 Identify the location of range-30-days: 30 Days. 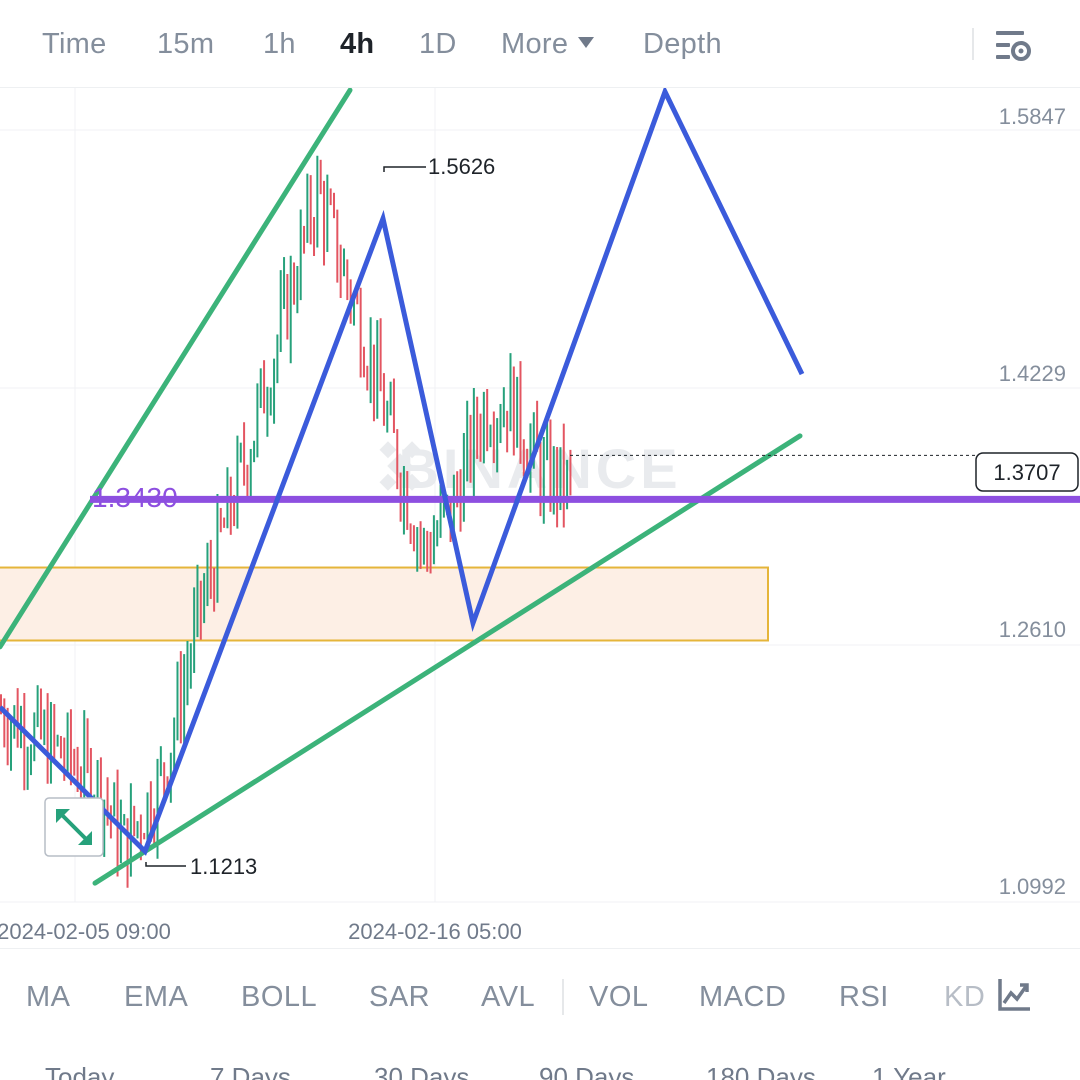
(422, 1071).